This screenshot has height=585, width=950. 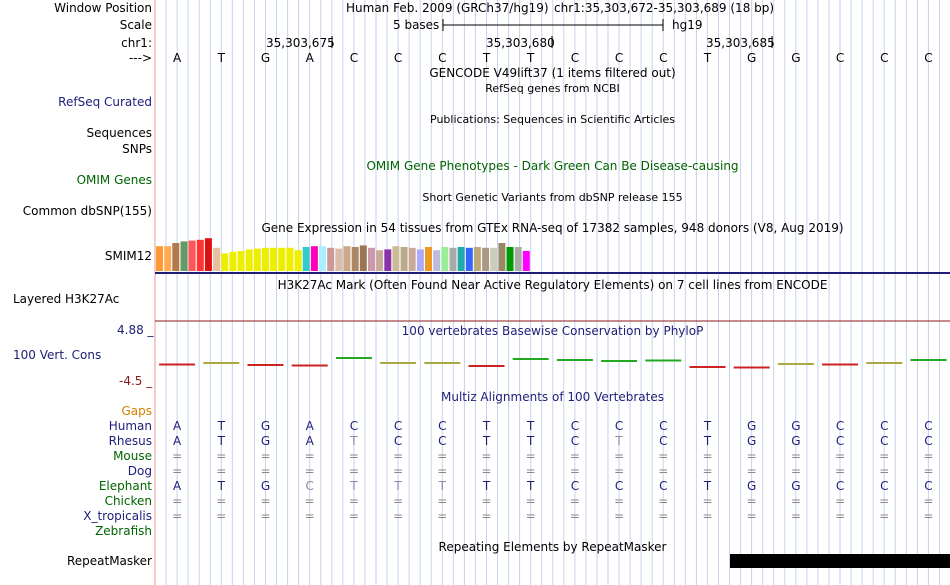 What do you see at coordinates (123, 531) in the screenshot?
I see `species-label: Zebrafish` at bounding box center [123, 531].